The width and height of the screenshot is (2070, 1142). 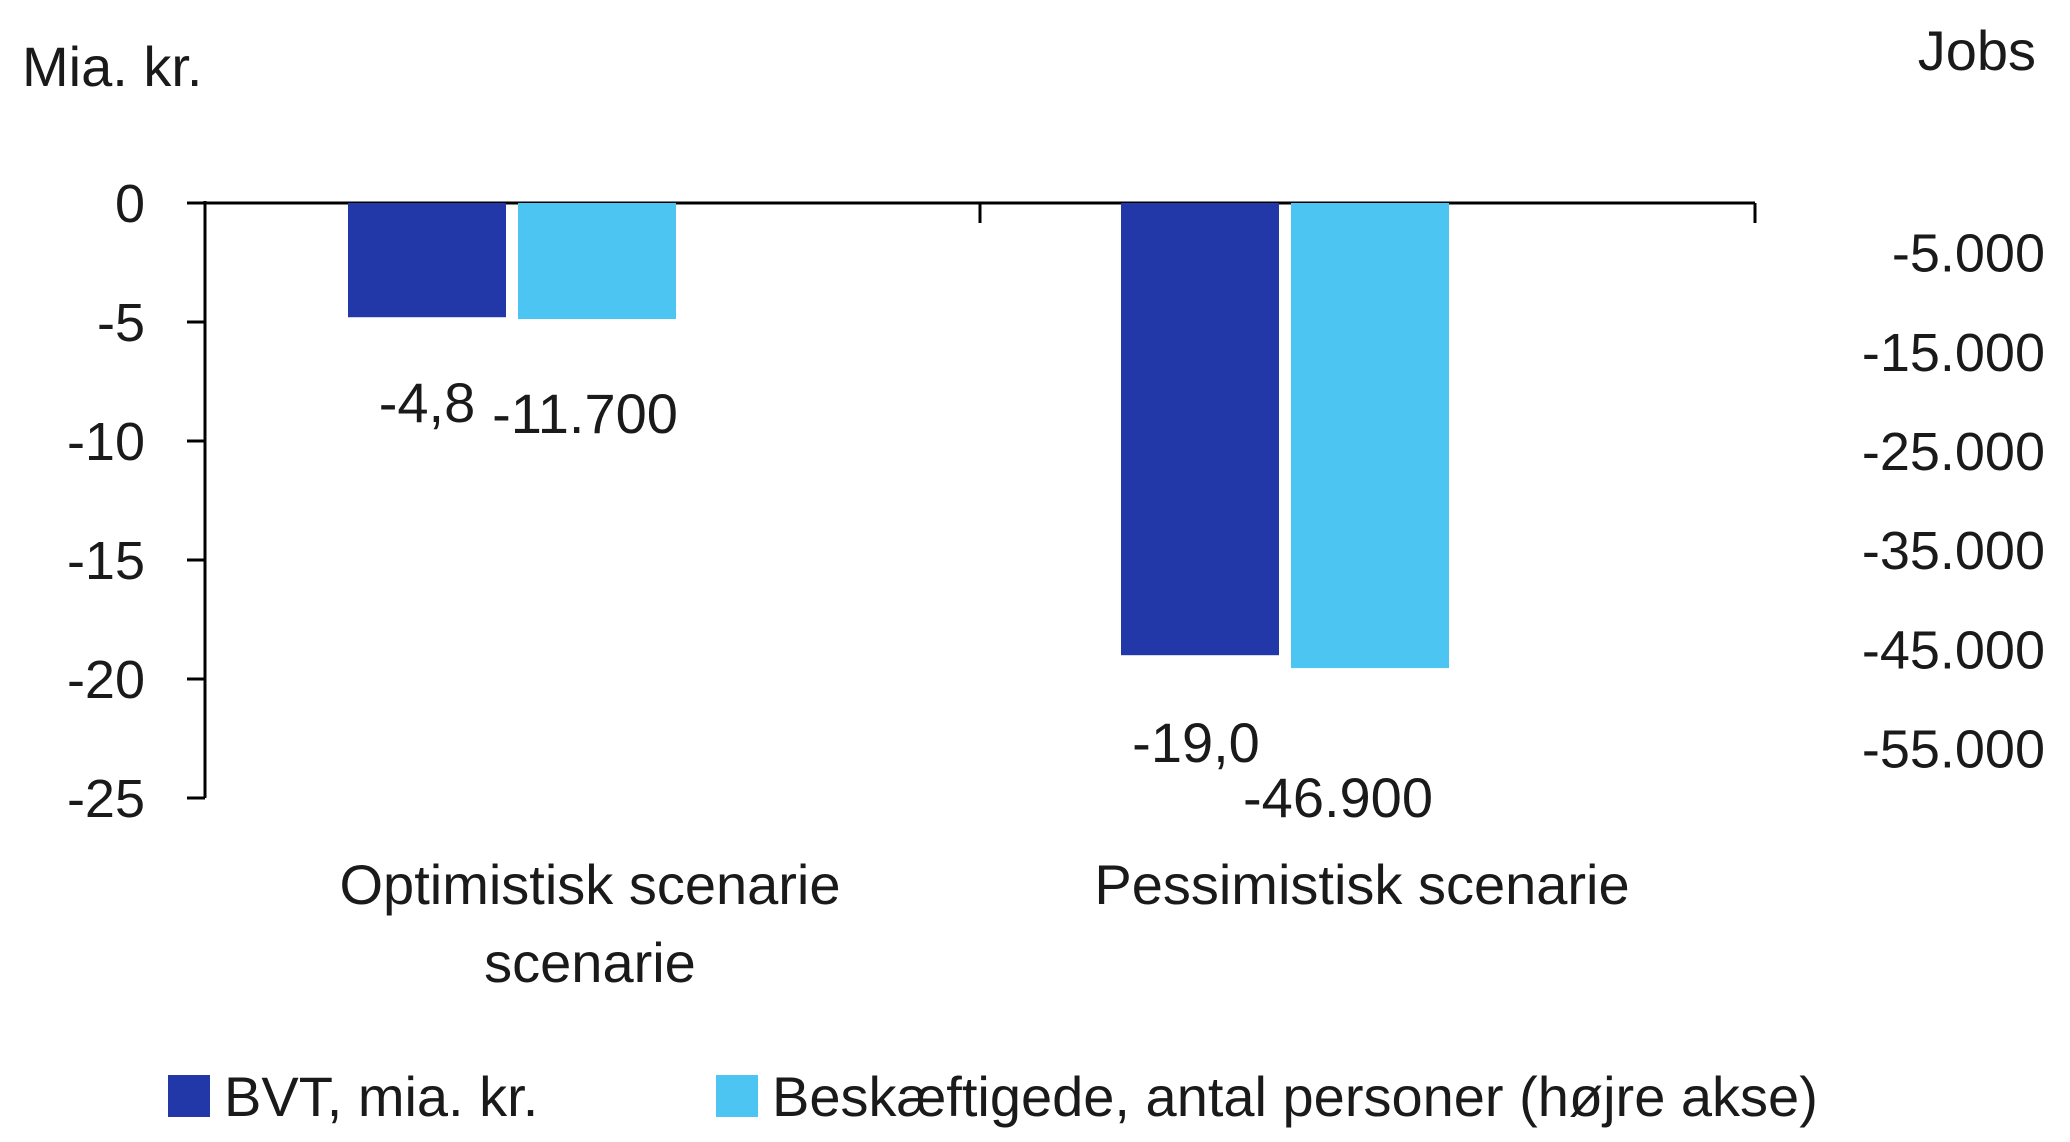 I want to click on left-tick-label: -25, so click(x=106, y=799).